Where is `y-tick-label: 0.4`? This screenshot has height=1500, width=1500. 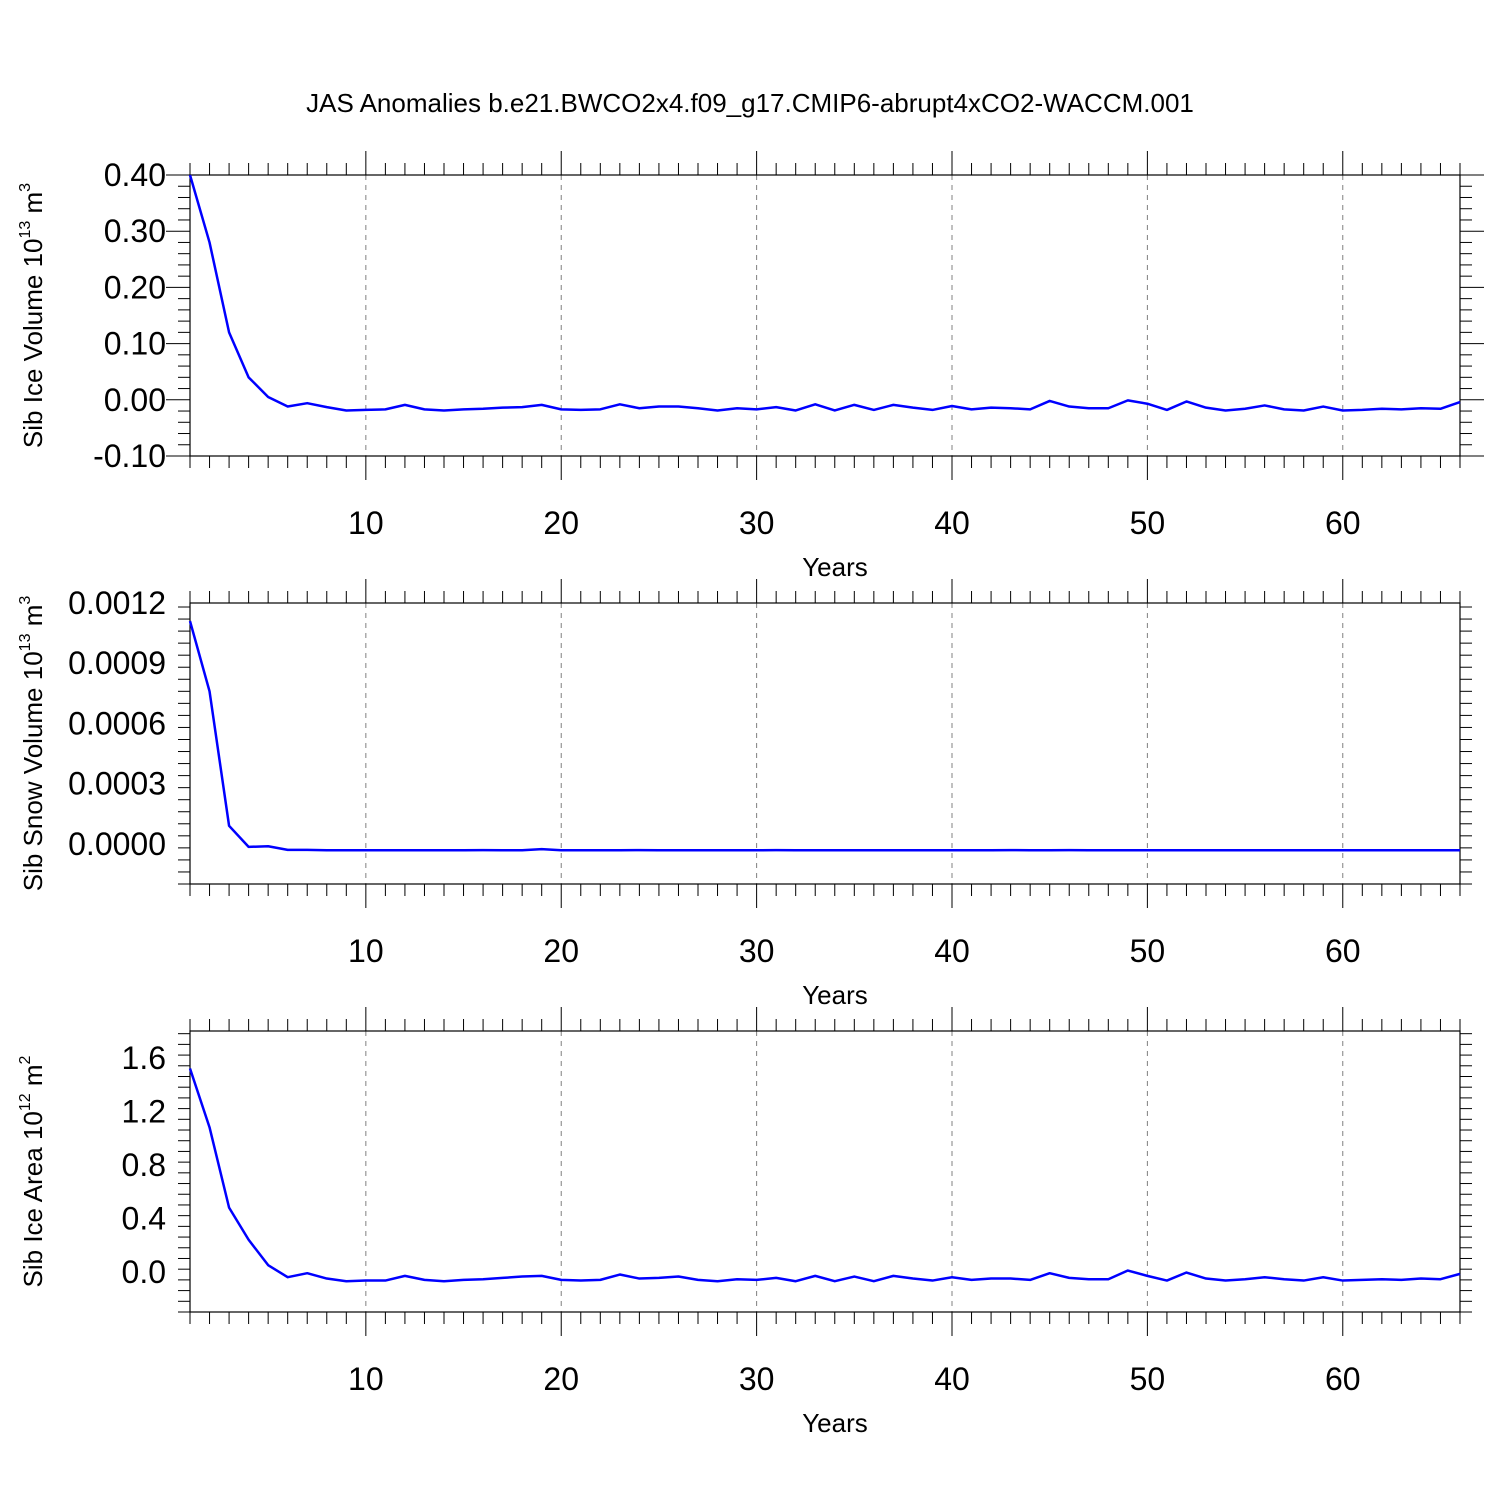 y-tick-label: 0.4 is located at coordinates (144, 1218).